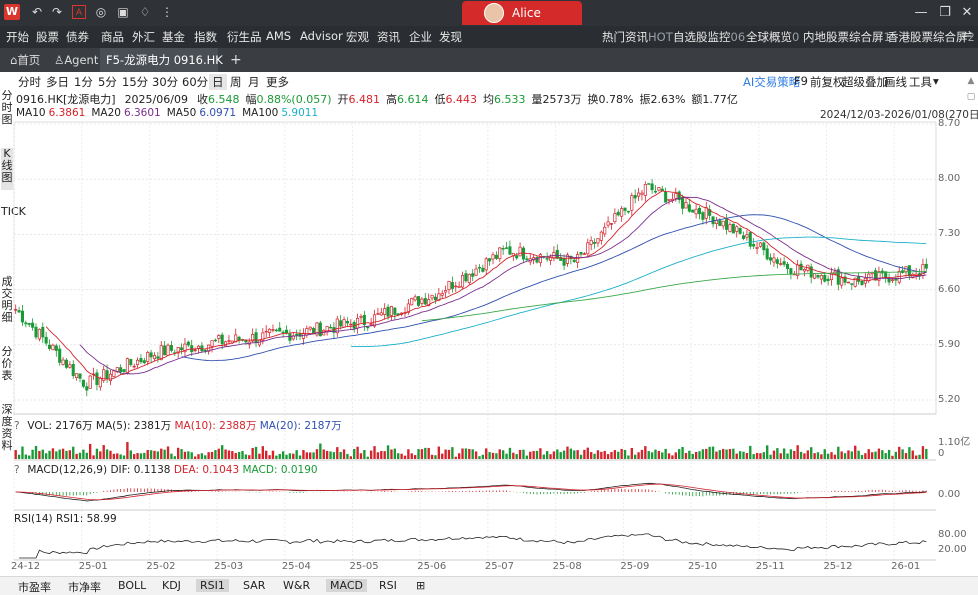 The width and height of the screenshot is (978, 595). Describe the element at coordinates (205, 37) in the screenshot. I see `menu-item-6: 指数` at that location.